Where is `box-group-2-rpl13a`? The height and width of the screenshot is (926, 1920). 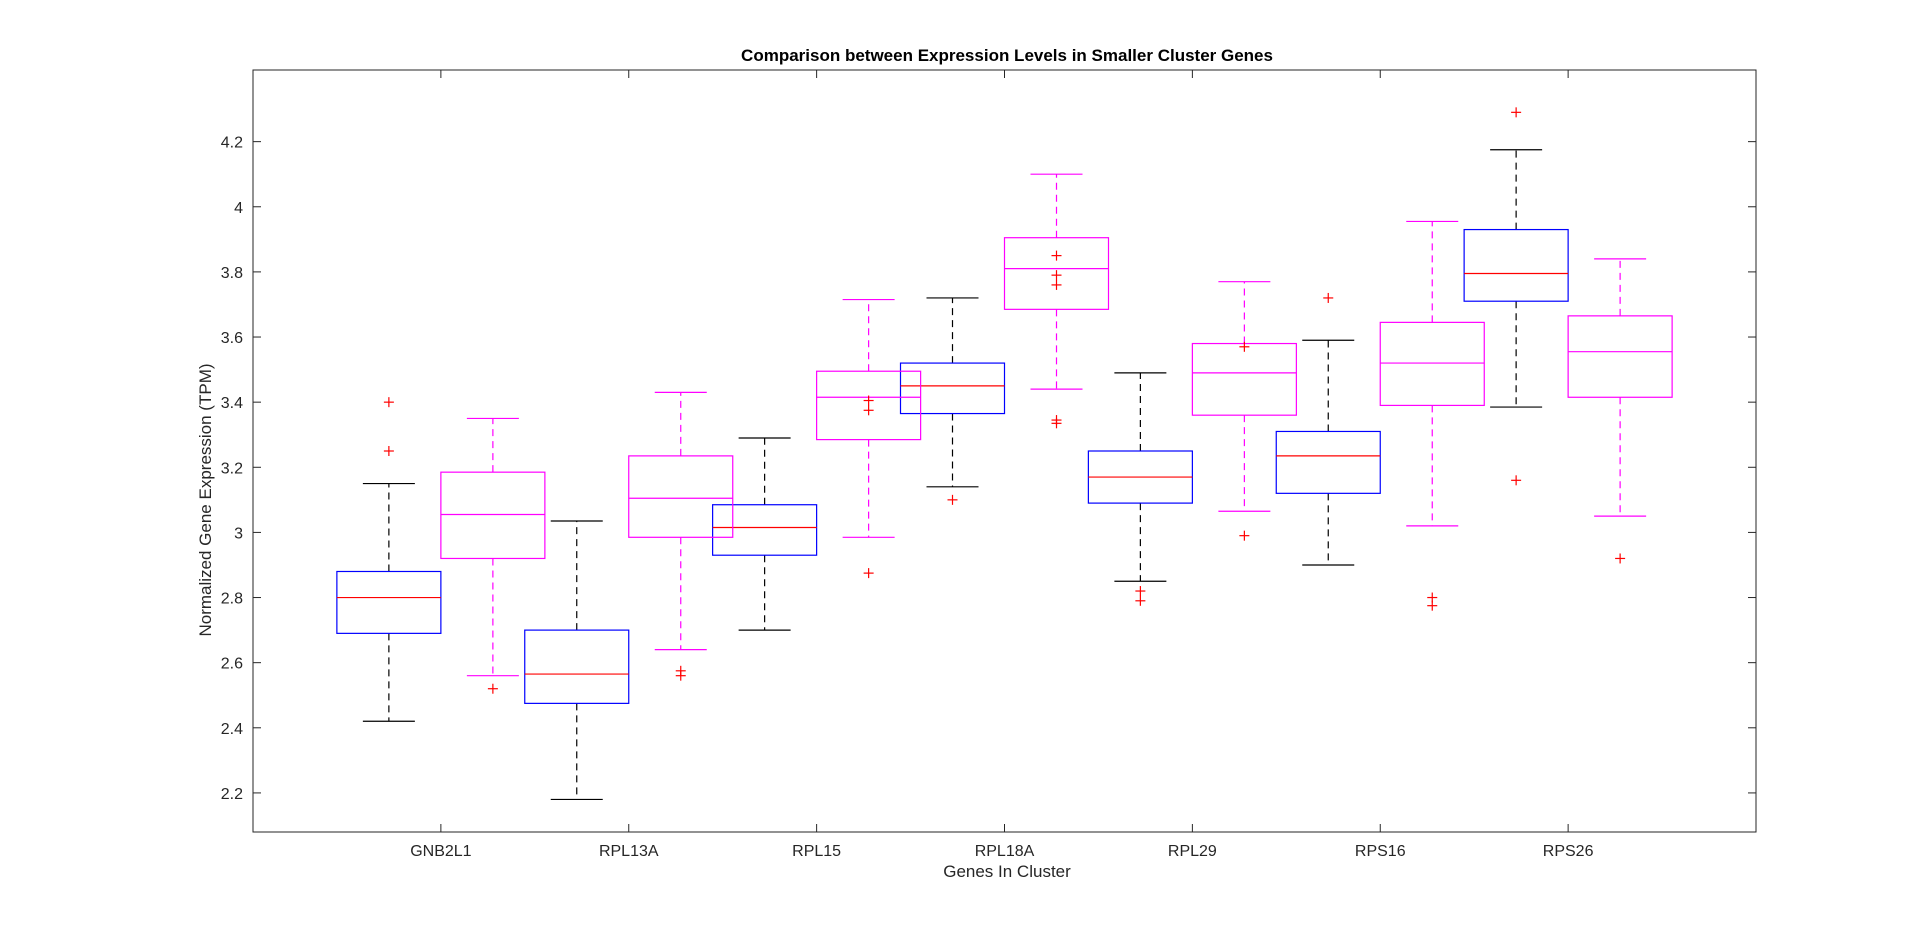 box-group-2-rpl13a is located at coordinates (681, 536).